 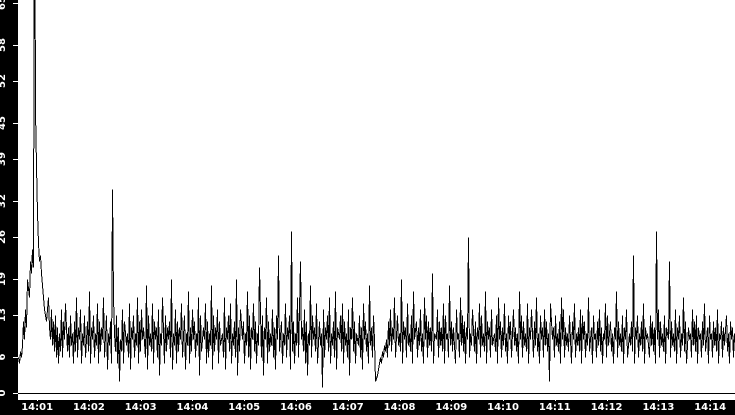 I want to click on y-axis: 06131926323945525865, so click(x=9, y=200).